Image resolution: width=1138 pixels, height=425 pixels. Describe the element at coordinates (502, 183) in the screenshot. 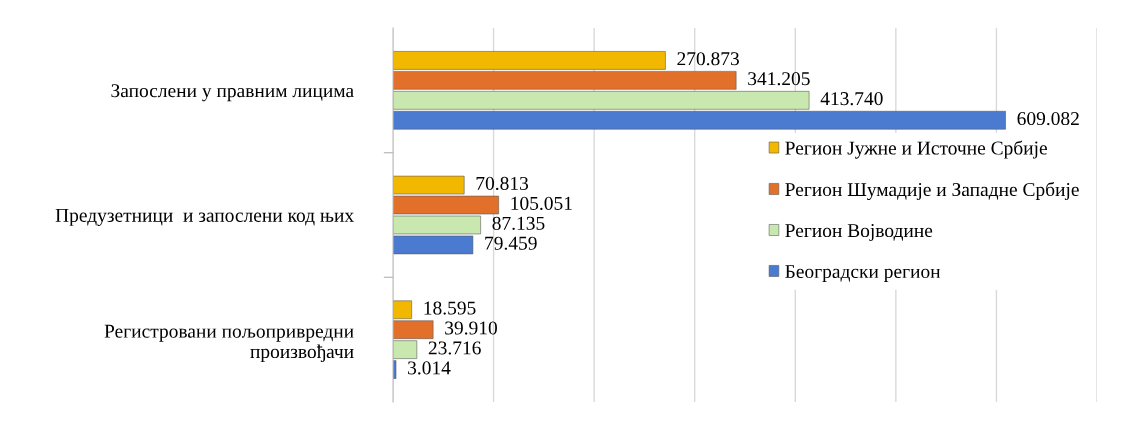

I see `data-label: 70.813` at that location.